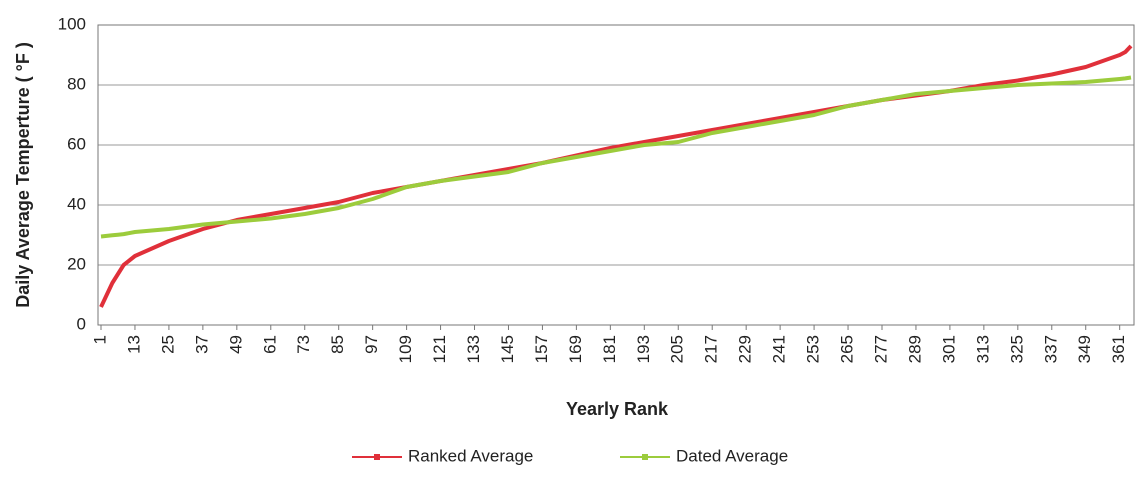 The width and height of the screenshot is (1138, 477). I want to click on x-tick-label: 301, so click(948, 349).